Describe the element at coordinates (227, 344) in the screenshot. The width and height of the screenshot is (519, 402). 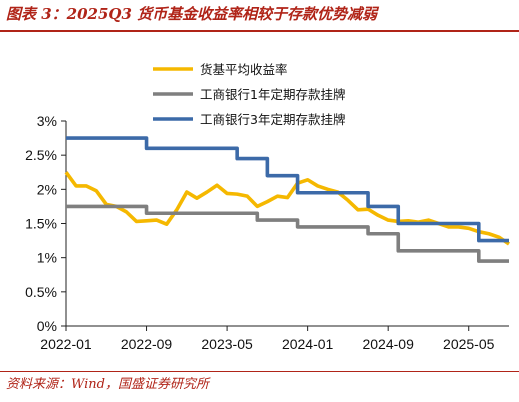
I see `x-tick-label: 2023-05` at that location.